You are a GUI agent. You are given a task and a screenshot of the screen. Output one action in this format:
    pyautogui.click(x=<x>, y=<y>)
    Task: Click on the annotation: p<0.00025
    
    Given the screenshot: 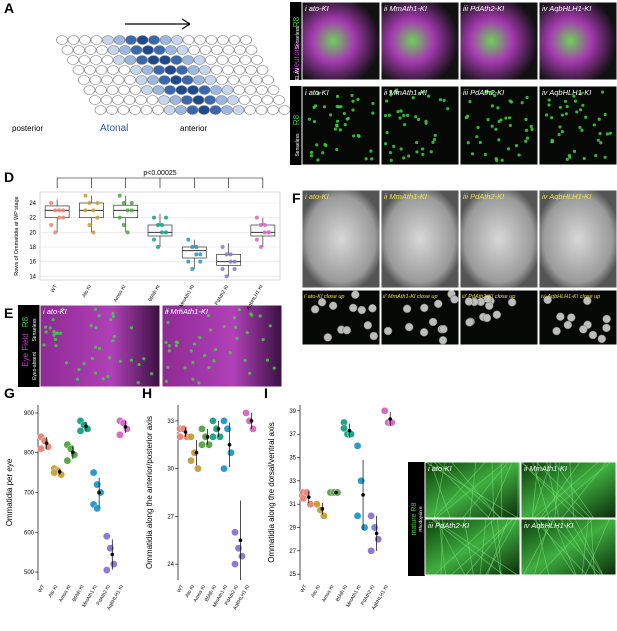 What is the action you would take?
    pyautogui.click(x=159, y=173)
    